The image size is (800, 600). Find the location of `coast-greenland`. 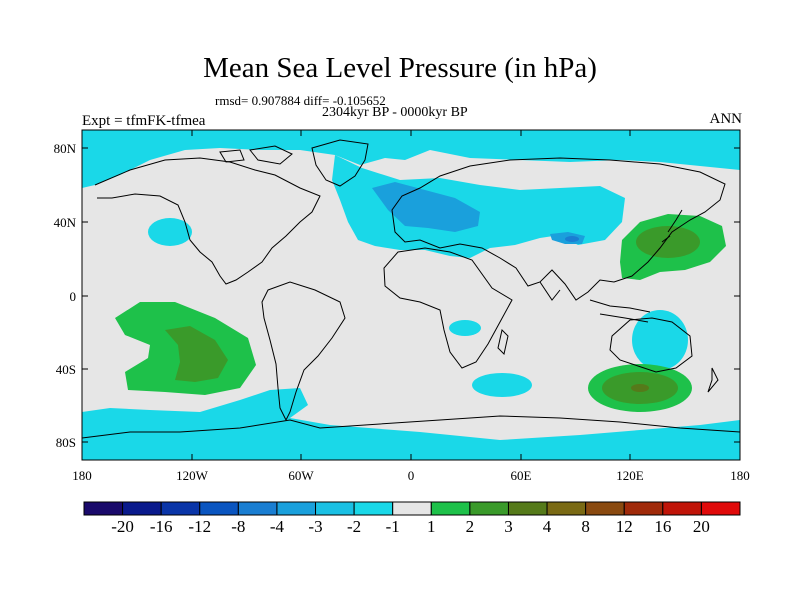

coast-greenland is located at coordinates (340, 163).